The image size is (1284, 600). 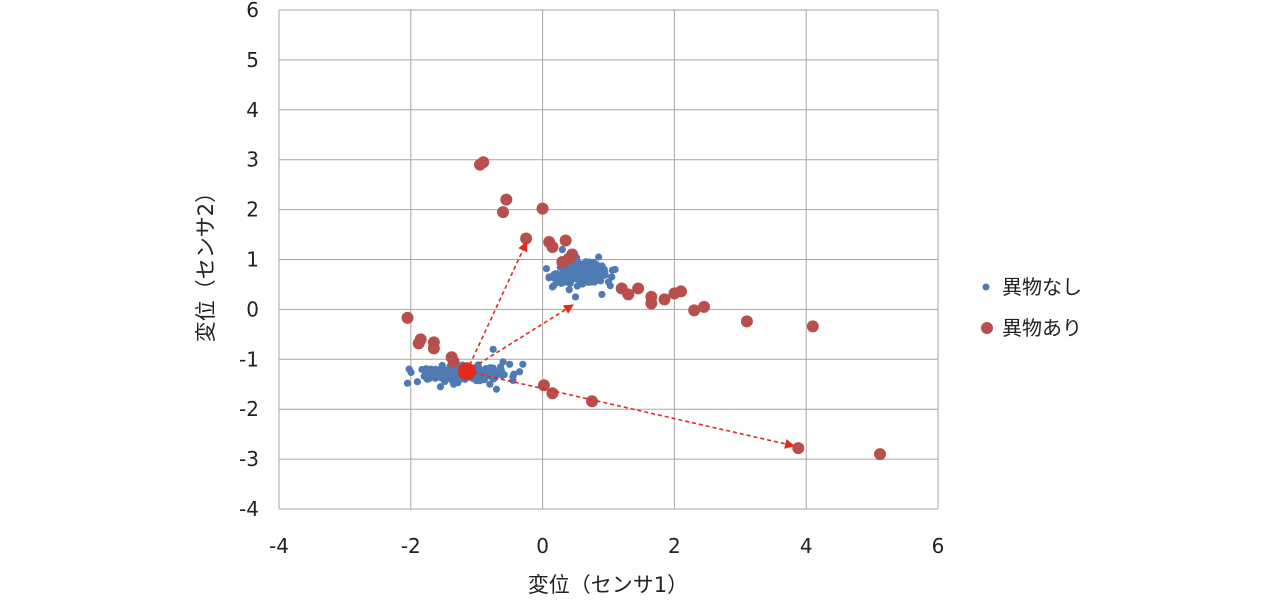 I want to click on legend-label-foreign: 異物あり, so click(x=1042, y=328).